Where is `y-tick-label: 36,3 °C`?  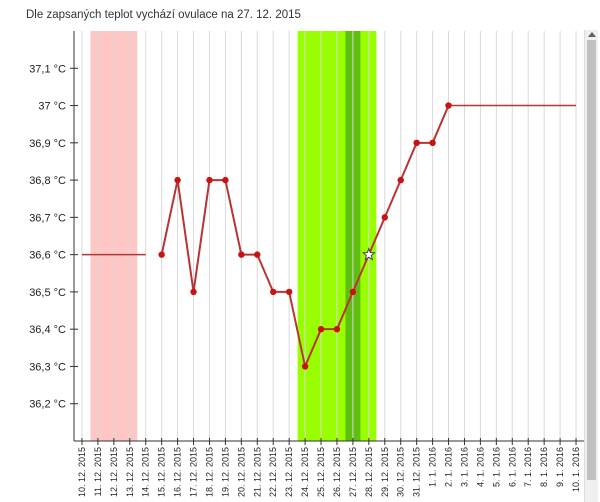
y-tick-label: 36,3 °C is located at coordinates (47, 367).